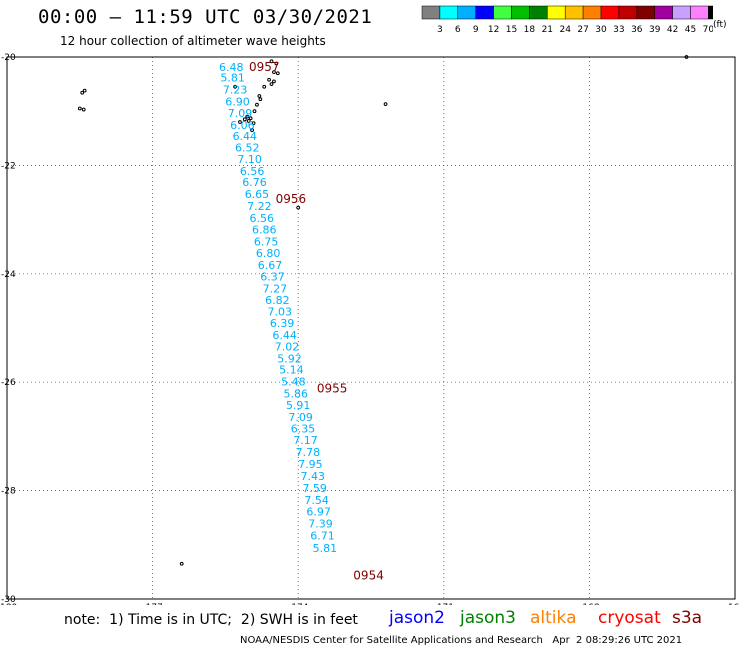 The height and width of the screenshot is (650, 740). I want to click on wave-height-label: 5.92, so click(289, 358).